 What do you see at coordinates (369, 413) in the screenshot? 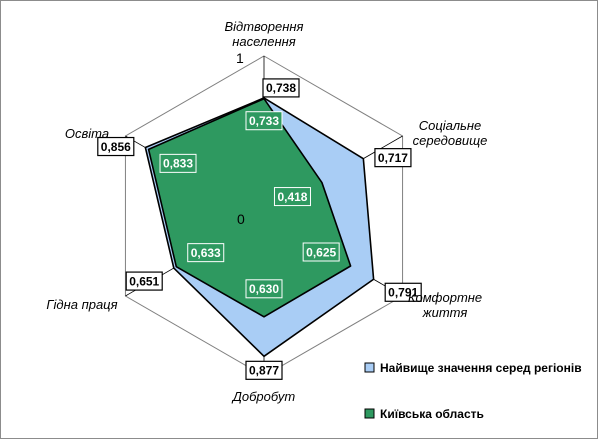
I see `legend-swatch-kyiv` at bounding box center [369, 413].